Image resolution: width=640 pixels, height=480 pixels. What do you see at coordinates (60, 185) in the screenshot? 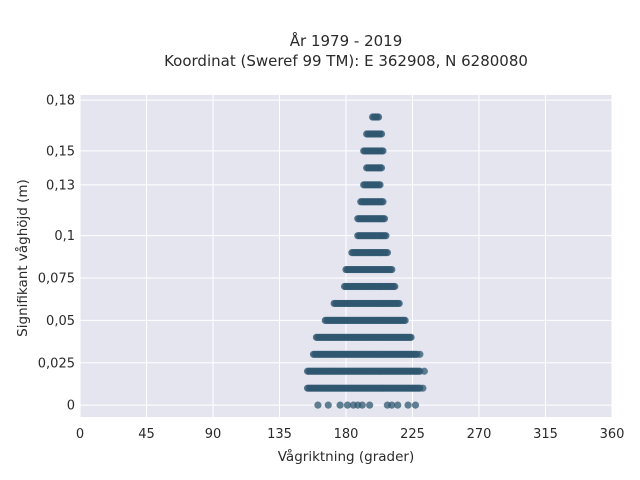
I see `y-tick-label: 0,13` at bounding box center [60, 185].